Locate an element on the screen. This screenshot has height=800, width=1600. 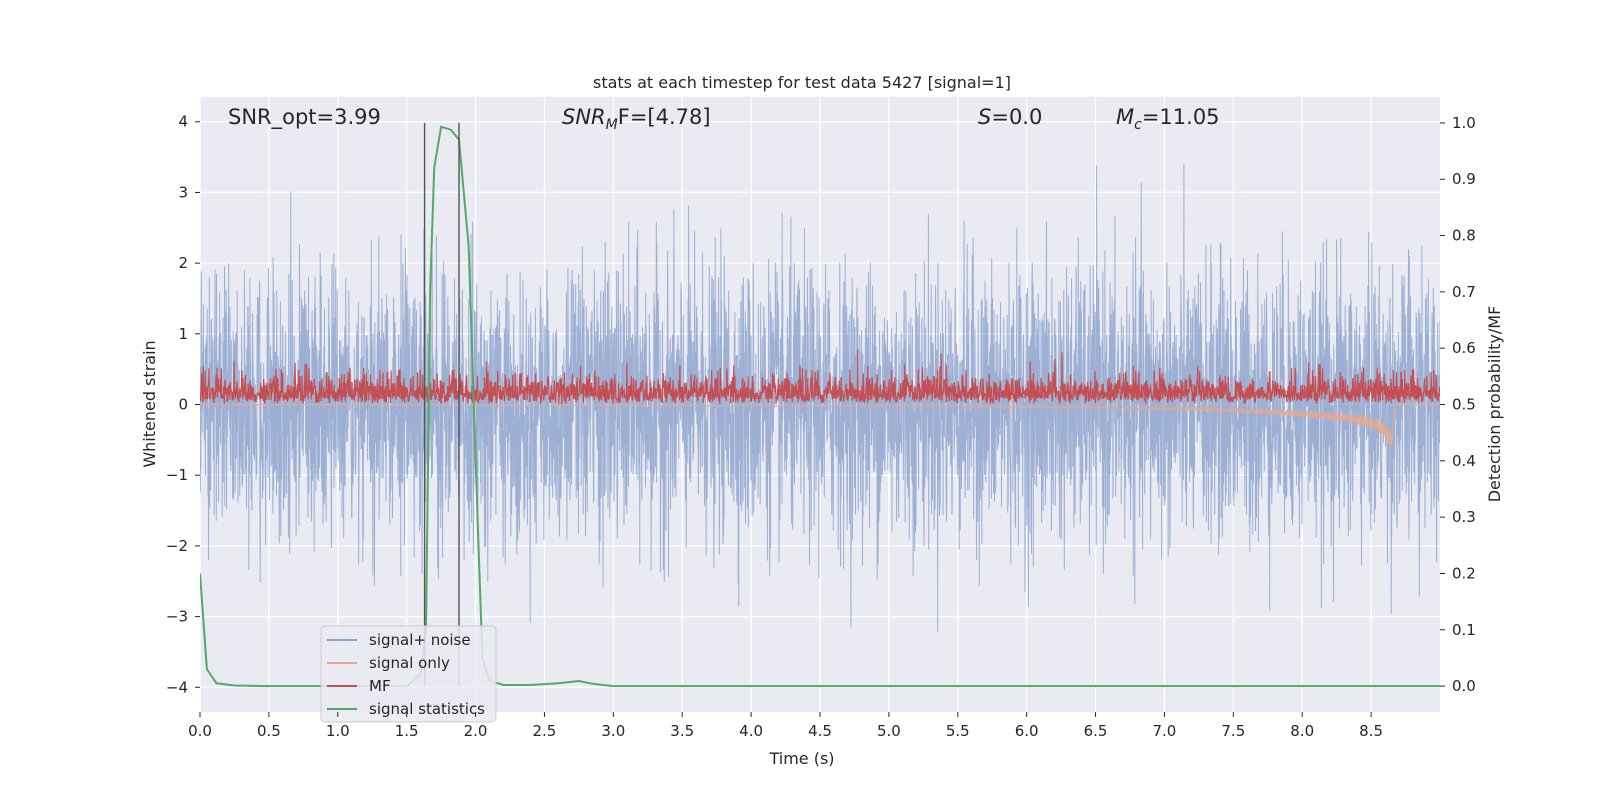
legend-box is located at coordinates (408, 674).